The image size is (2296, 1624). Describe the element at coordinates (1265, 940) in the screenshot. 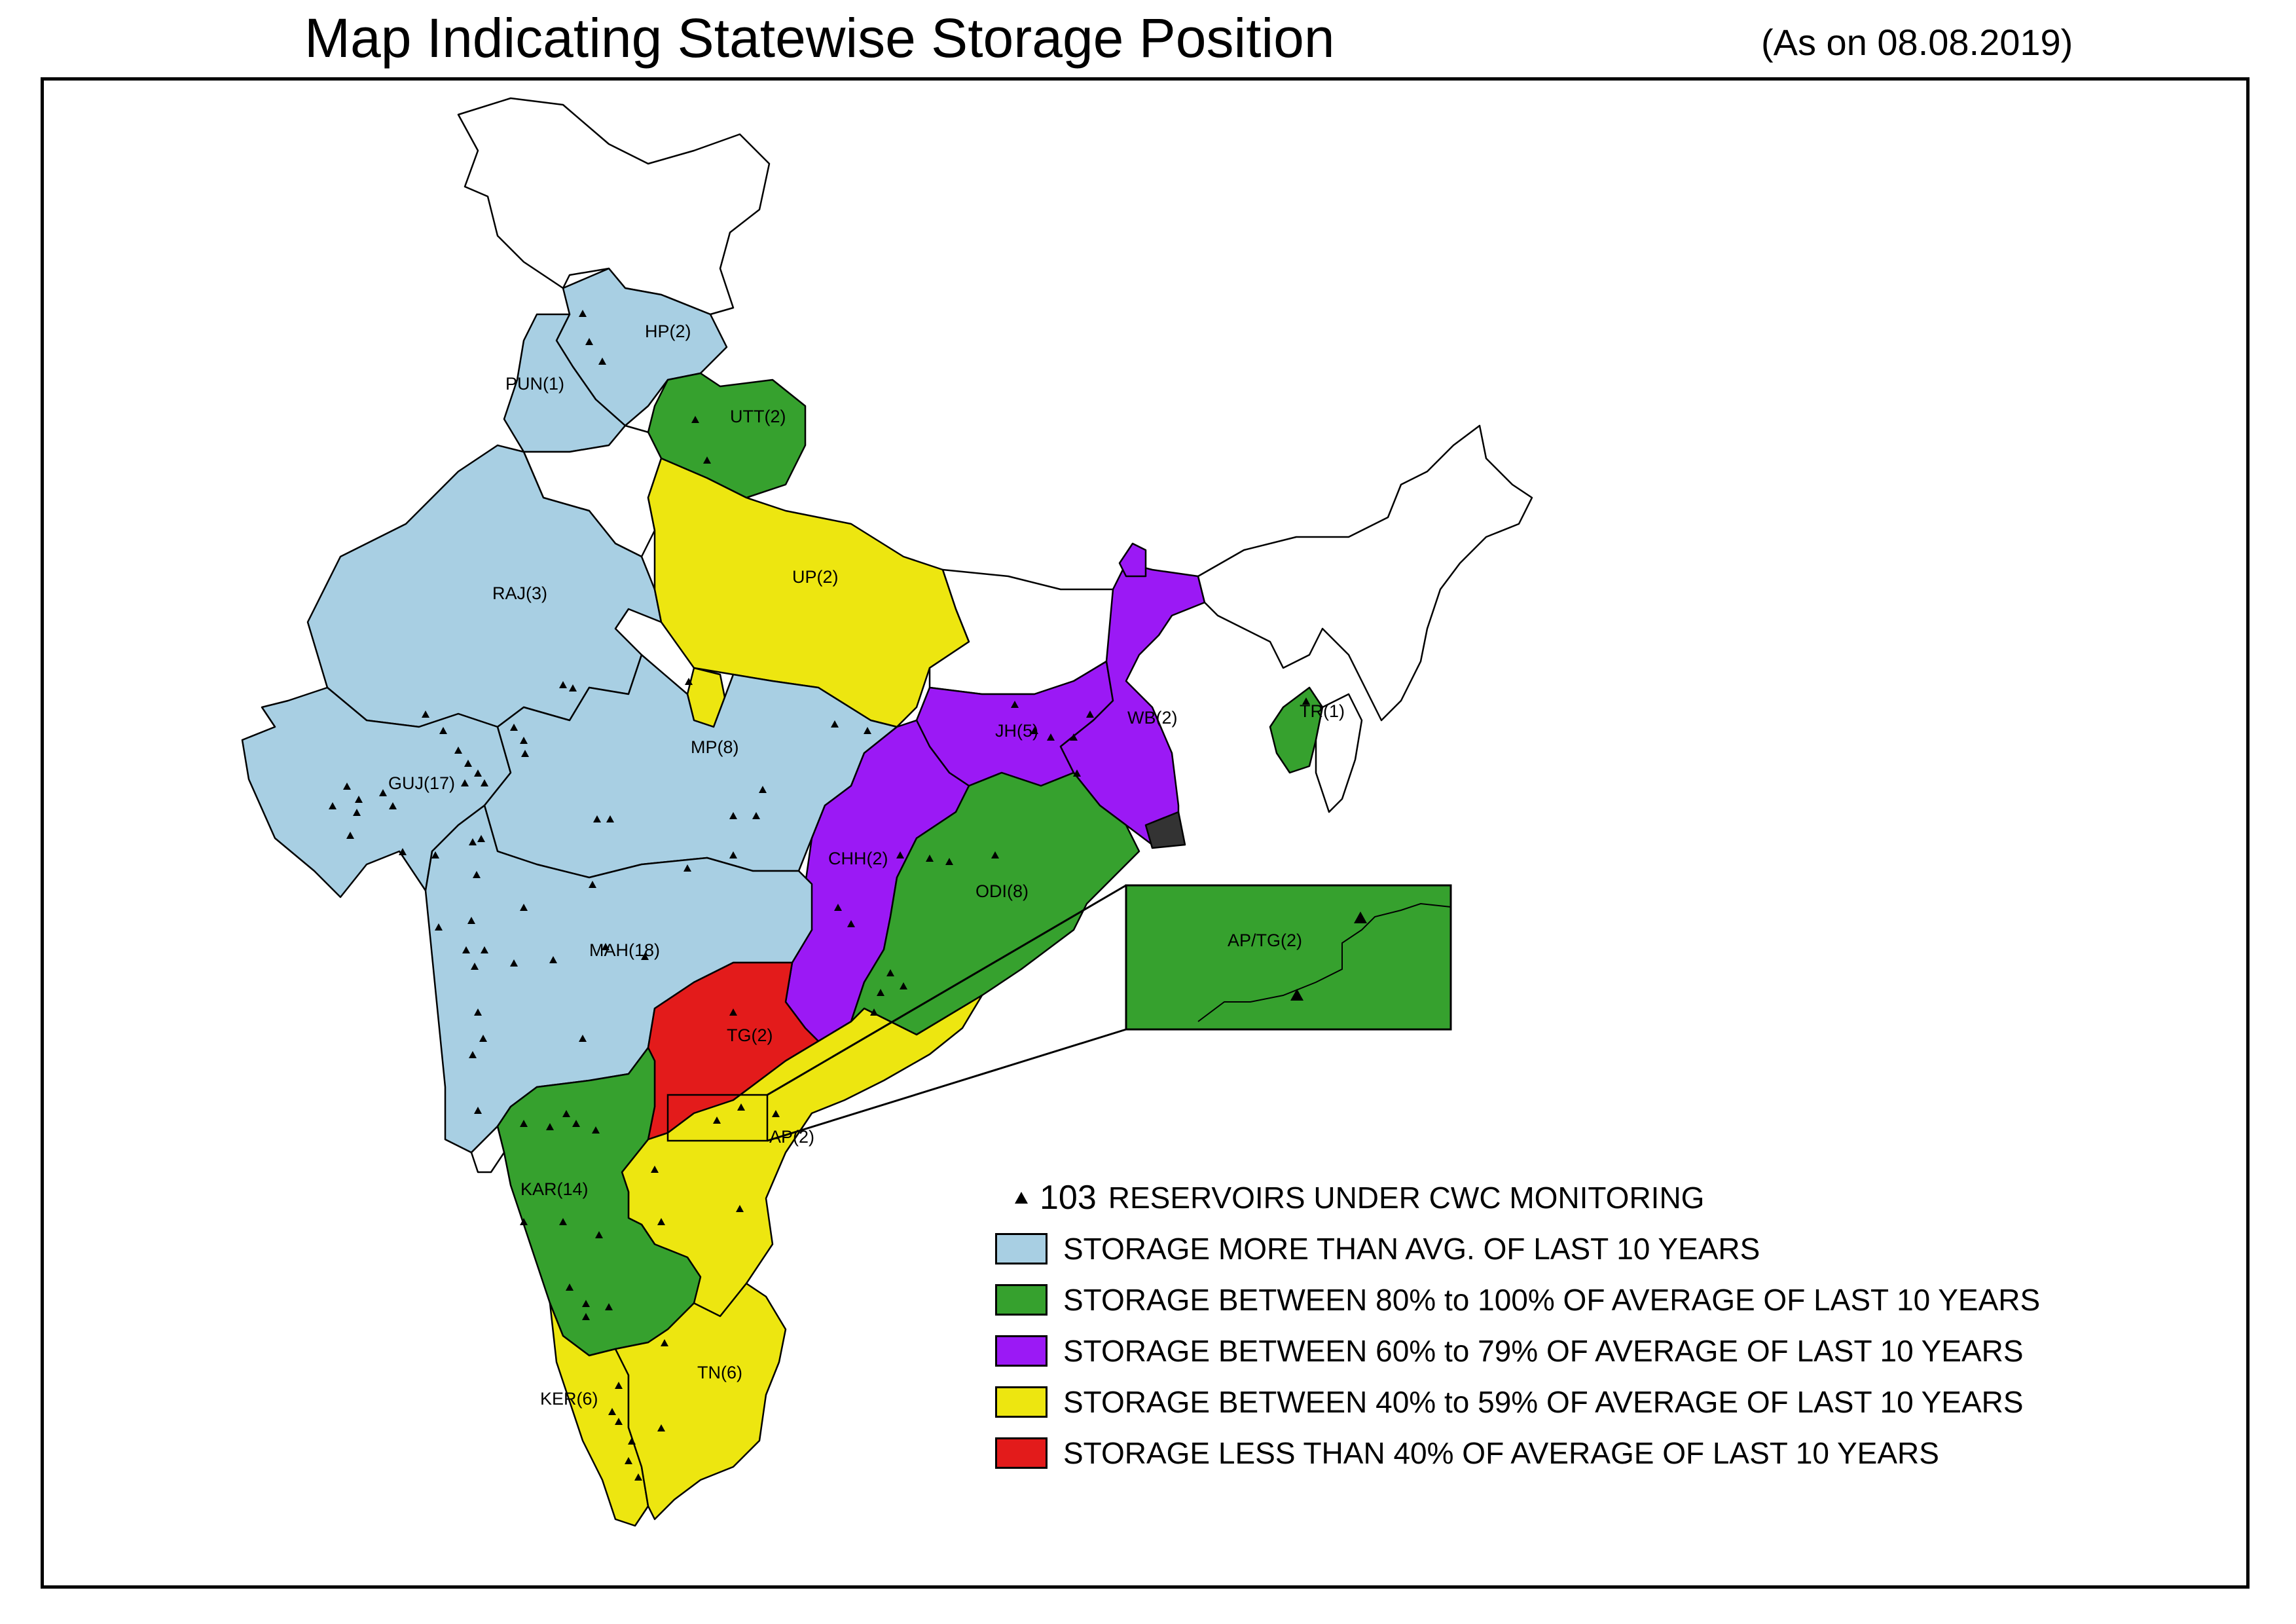

I see `inset-label: AP/TG(2)` at that location.